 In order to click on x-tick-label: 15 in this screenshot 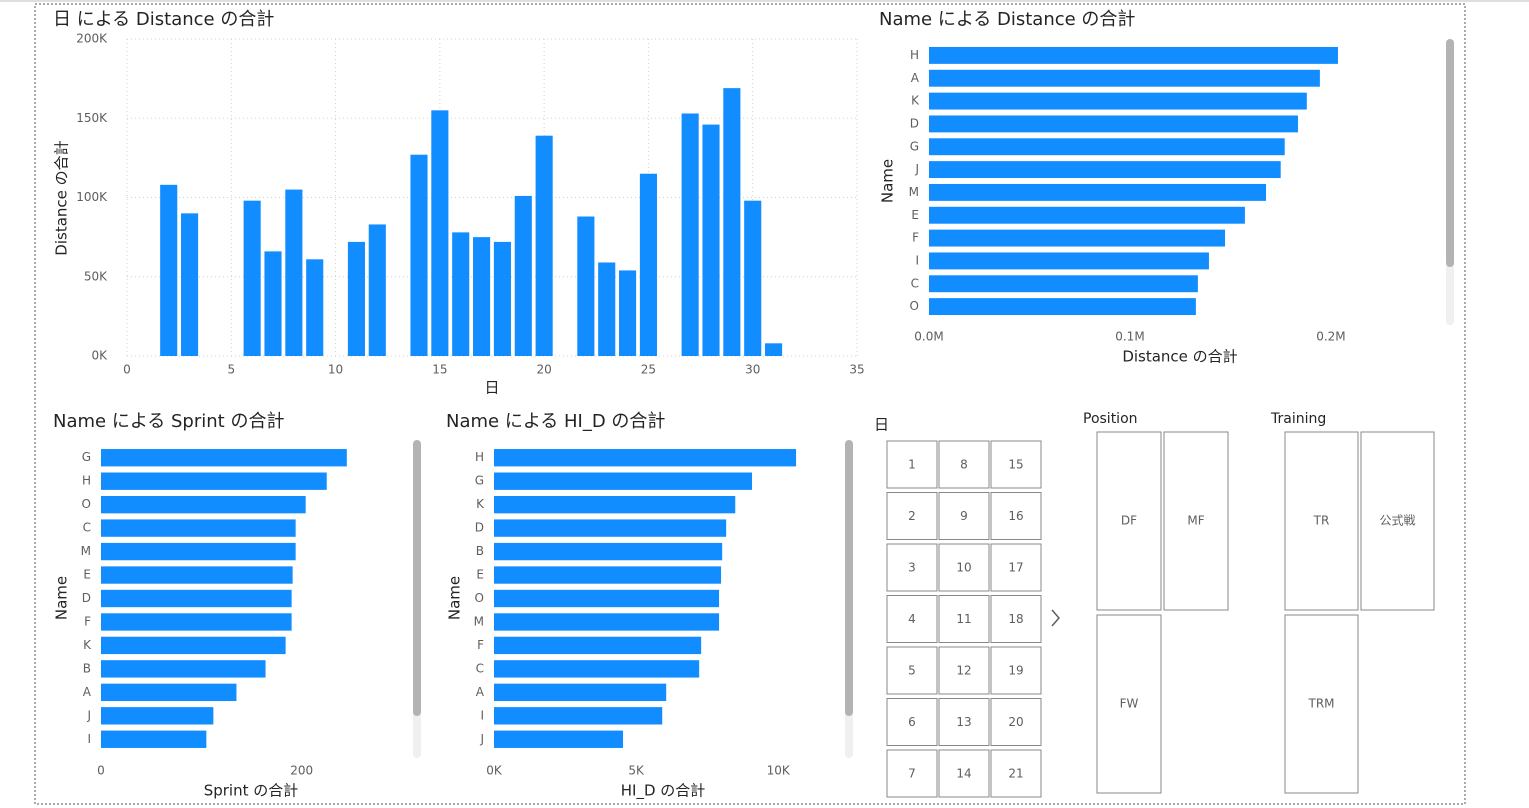, I will do `click(439, 370)`.